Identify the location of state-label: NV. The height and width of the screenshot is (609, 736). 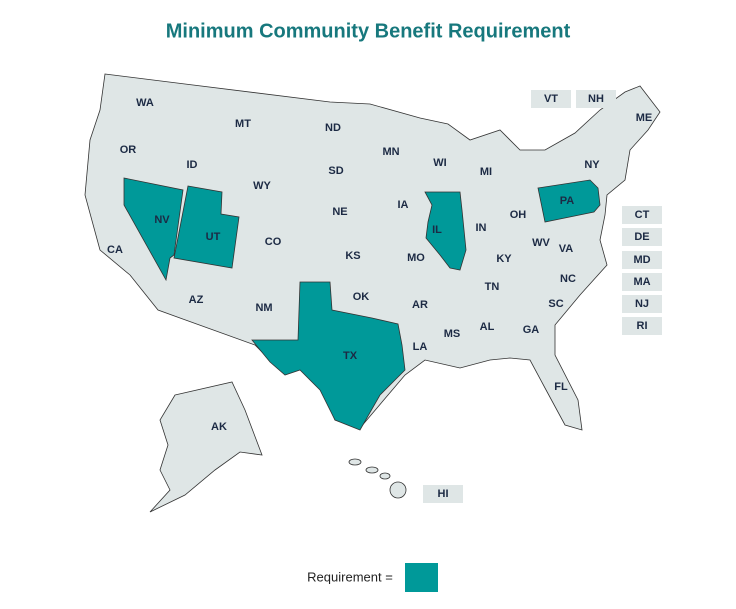
(162, 220).